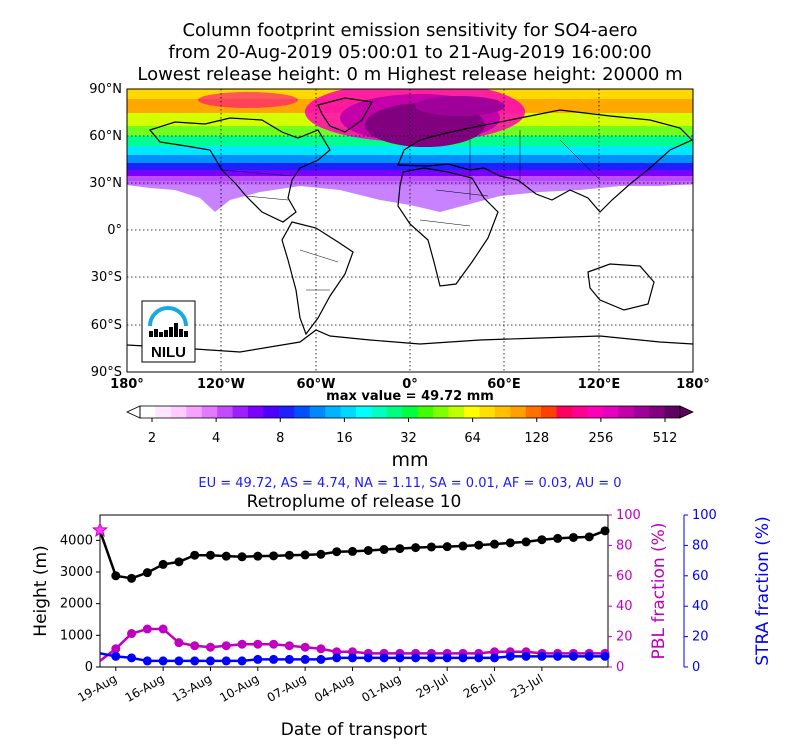  Describe the element at coordinates (460, 106) in the screenshot. I see `field-core-north` at that location.